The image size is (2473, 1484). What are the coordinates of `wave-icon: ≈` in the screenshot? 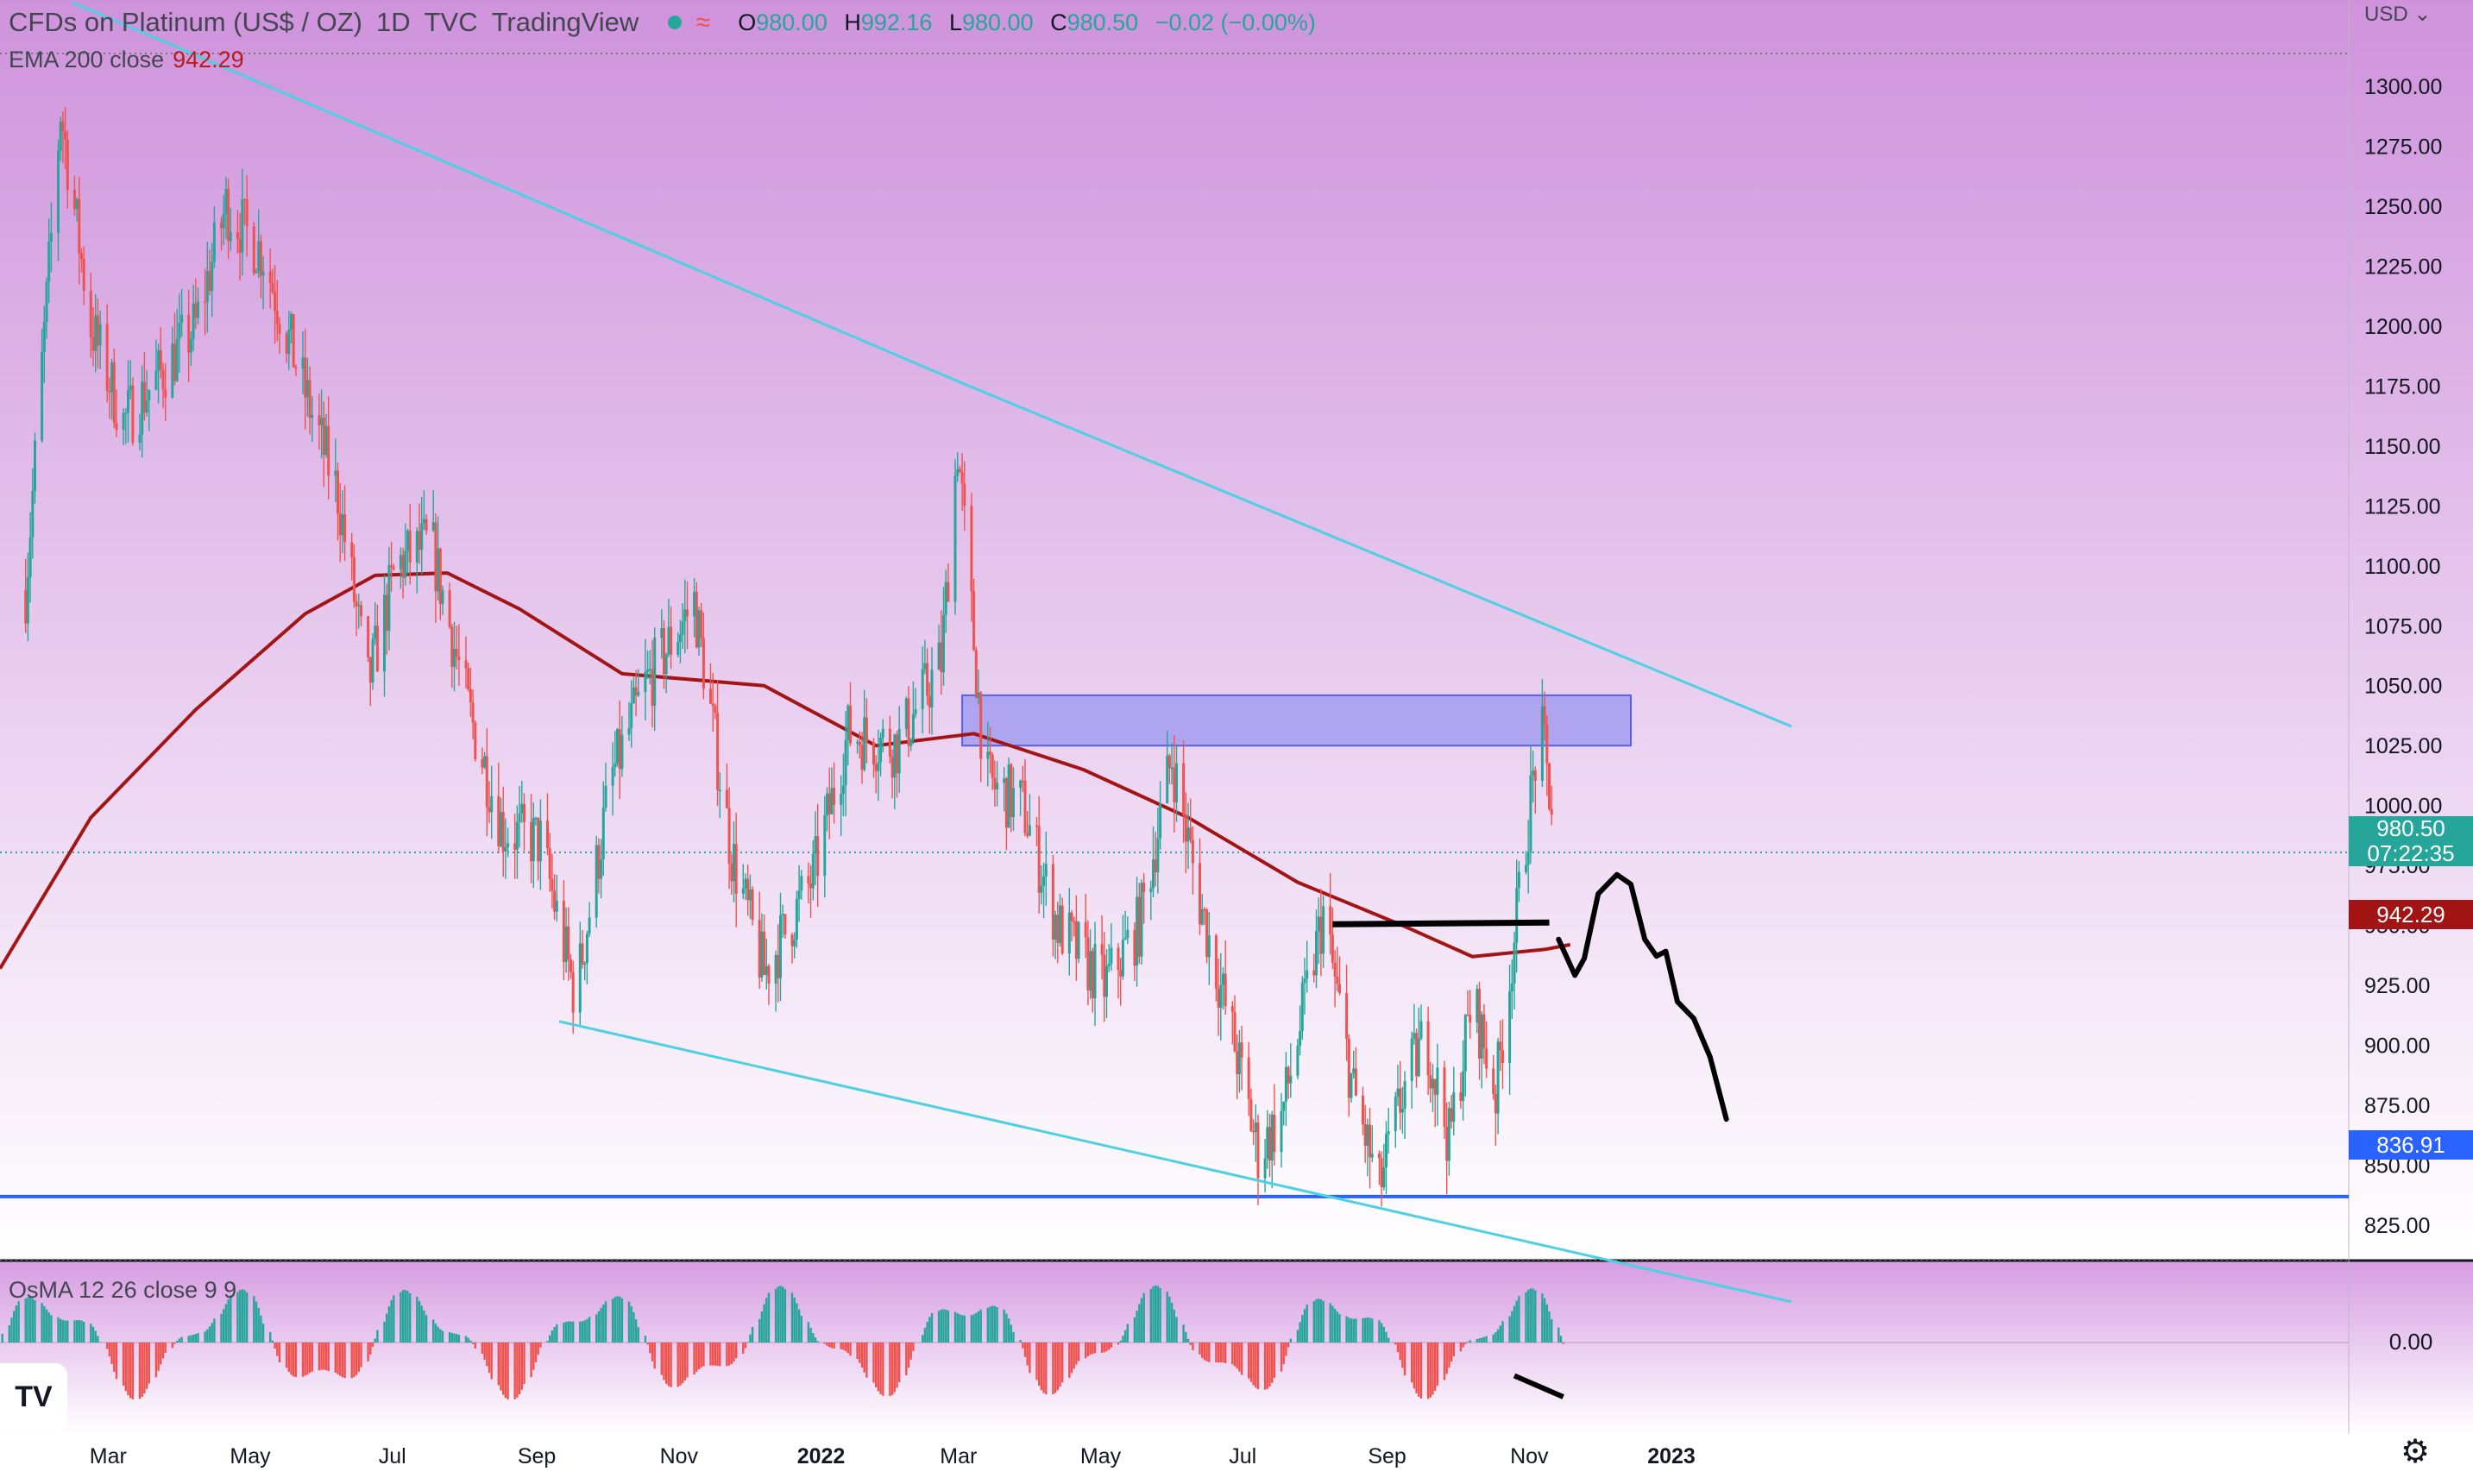 It's located at (703, 22).